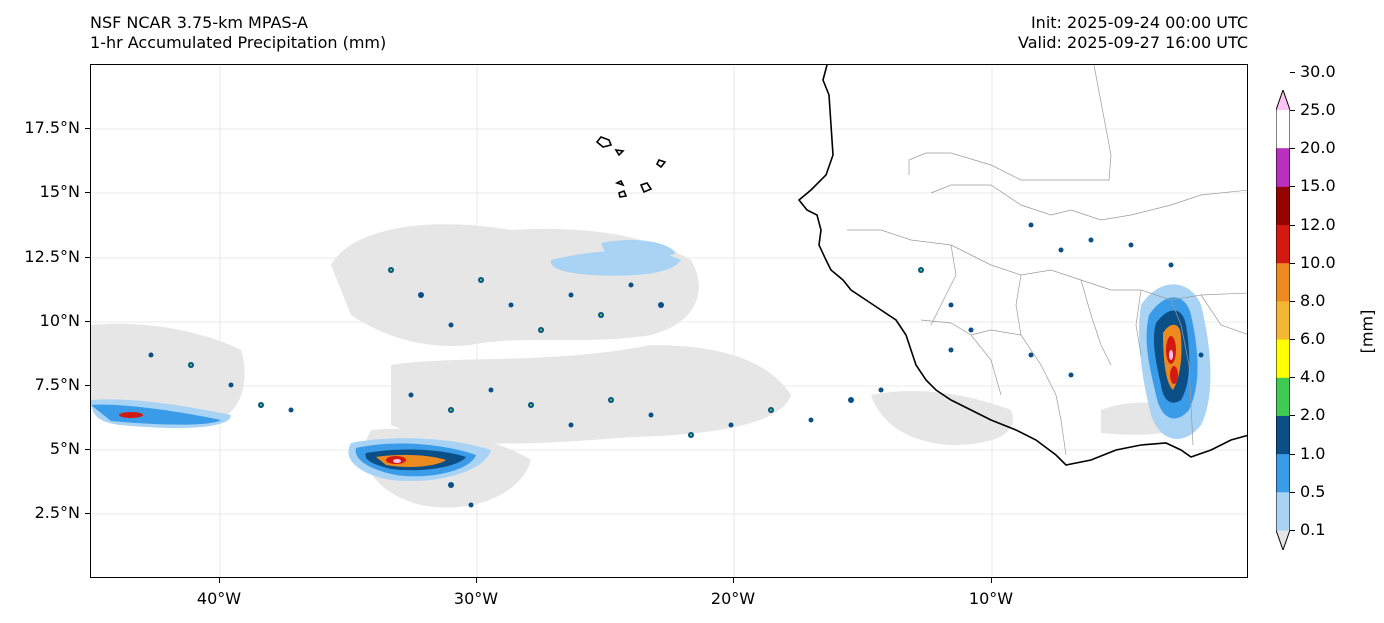 The image size is (1384, 623). Describe the element at coordinates (1313, 339) in the screenshot. I see `colorbar-tick-label: 6.0` at that location.